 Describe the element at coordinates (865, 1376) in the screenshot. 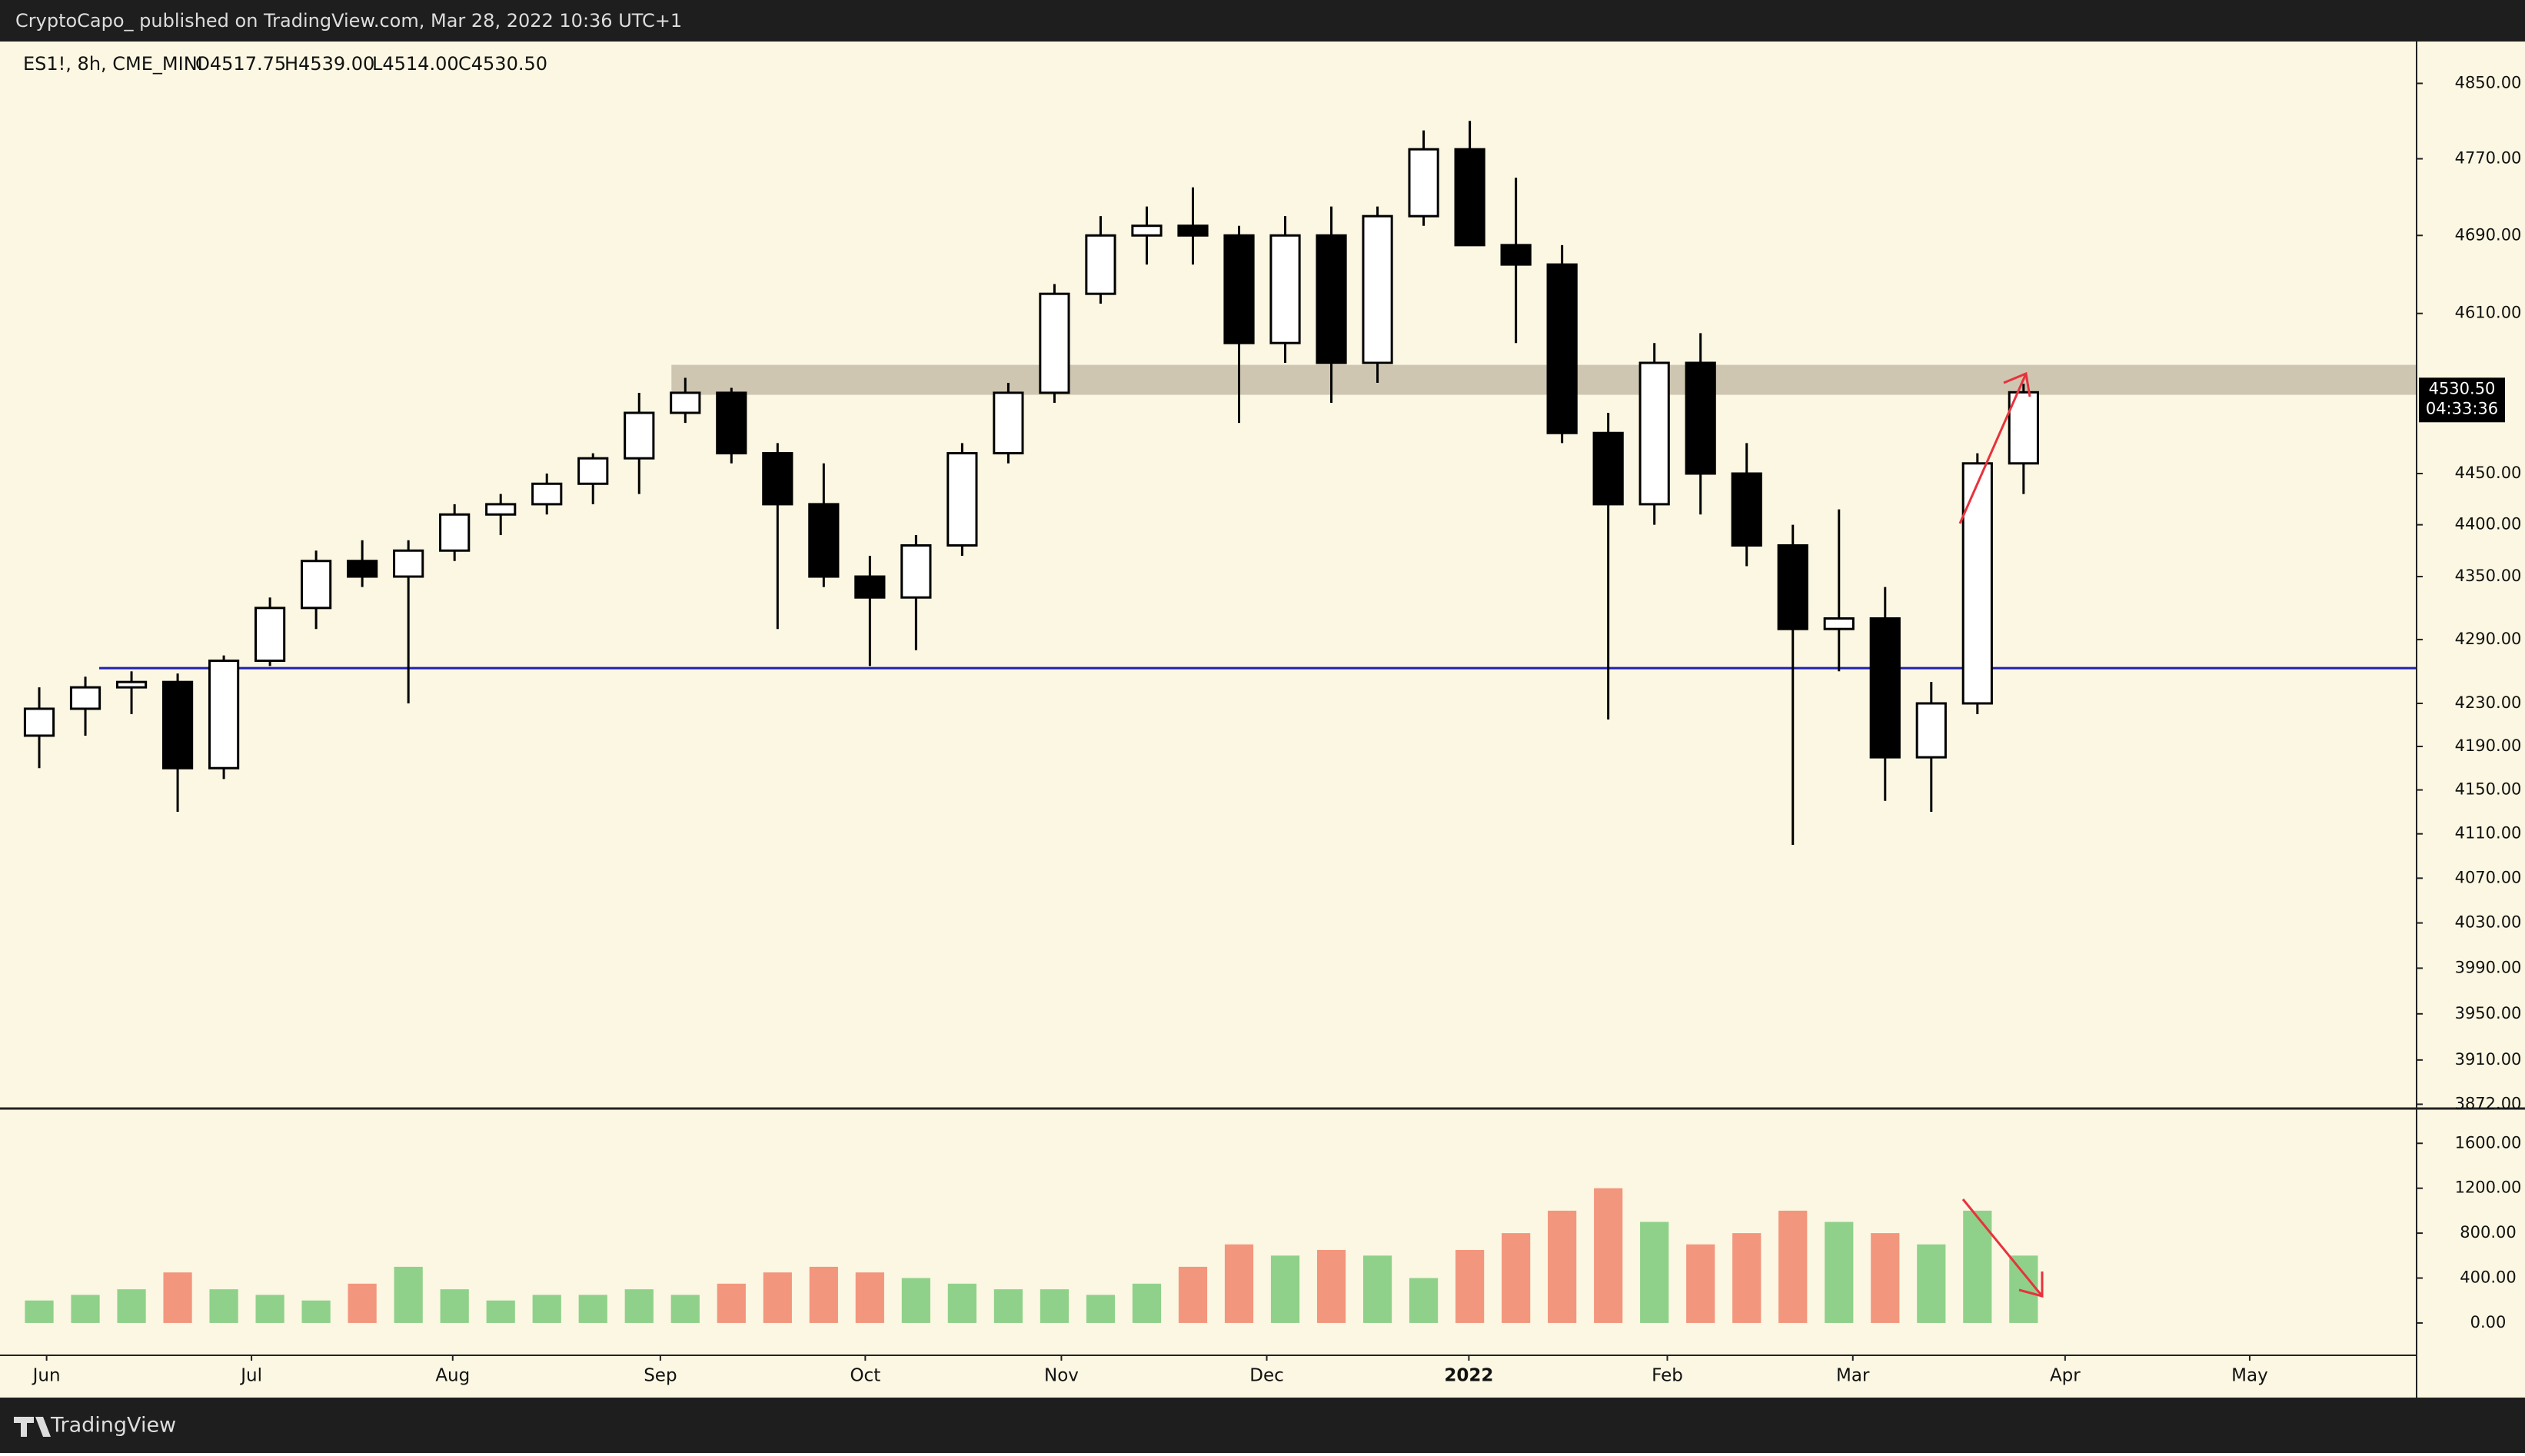

I see `x-tick-label: Oct` at that location.